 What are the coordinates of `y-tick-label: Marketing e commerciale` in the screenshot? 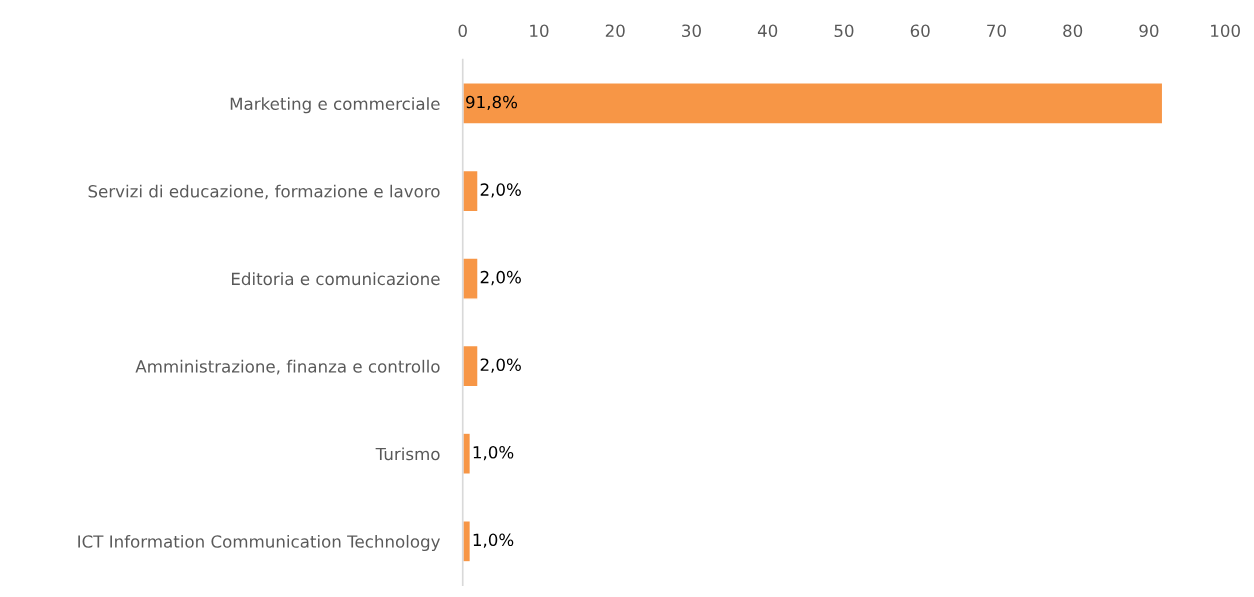 It's located at (335, 105).